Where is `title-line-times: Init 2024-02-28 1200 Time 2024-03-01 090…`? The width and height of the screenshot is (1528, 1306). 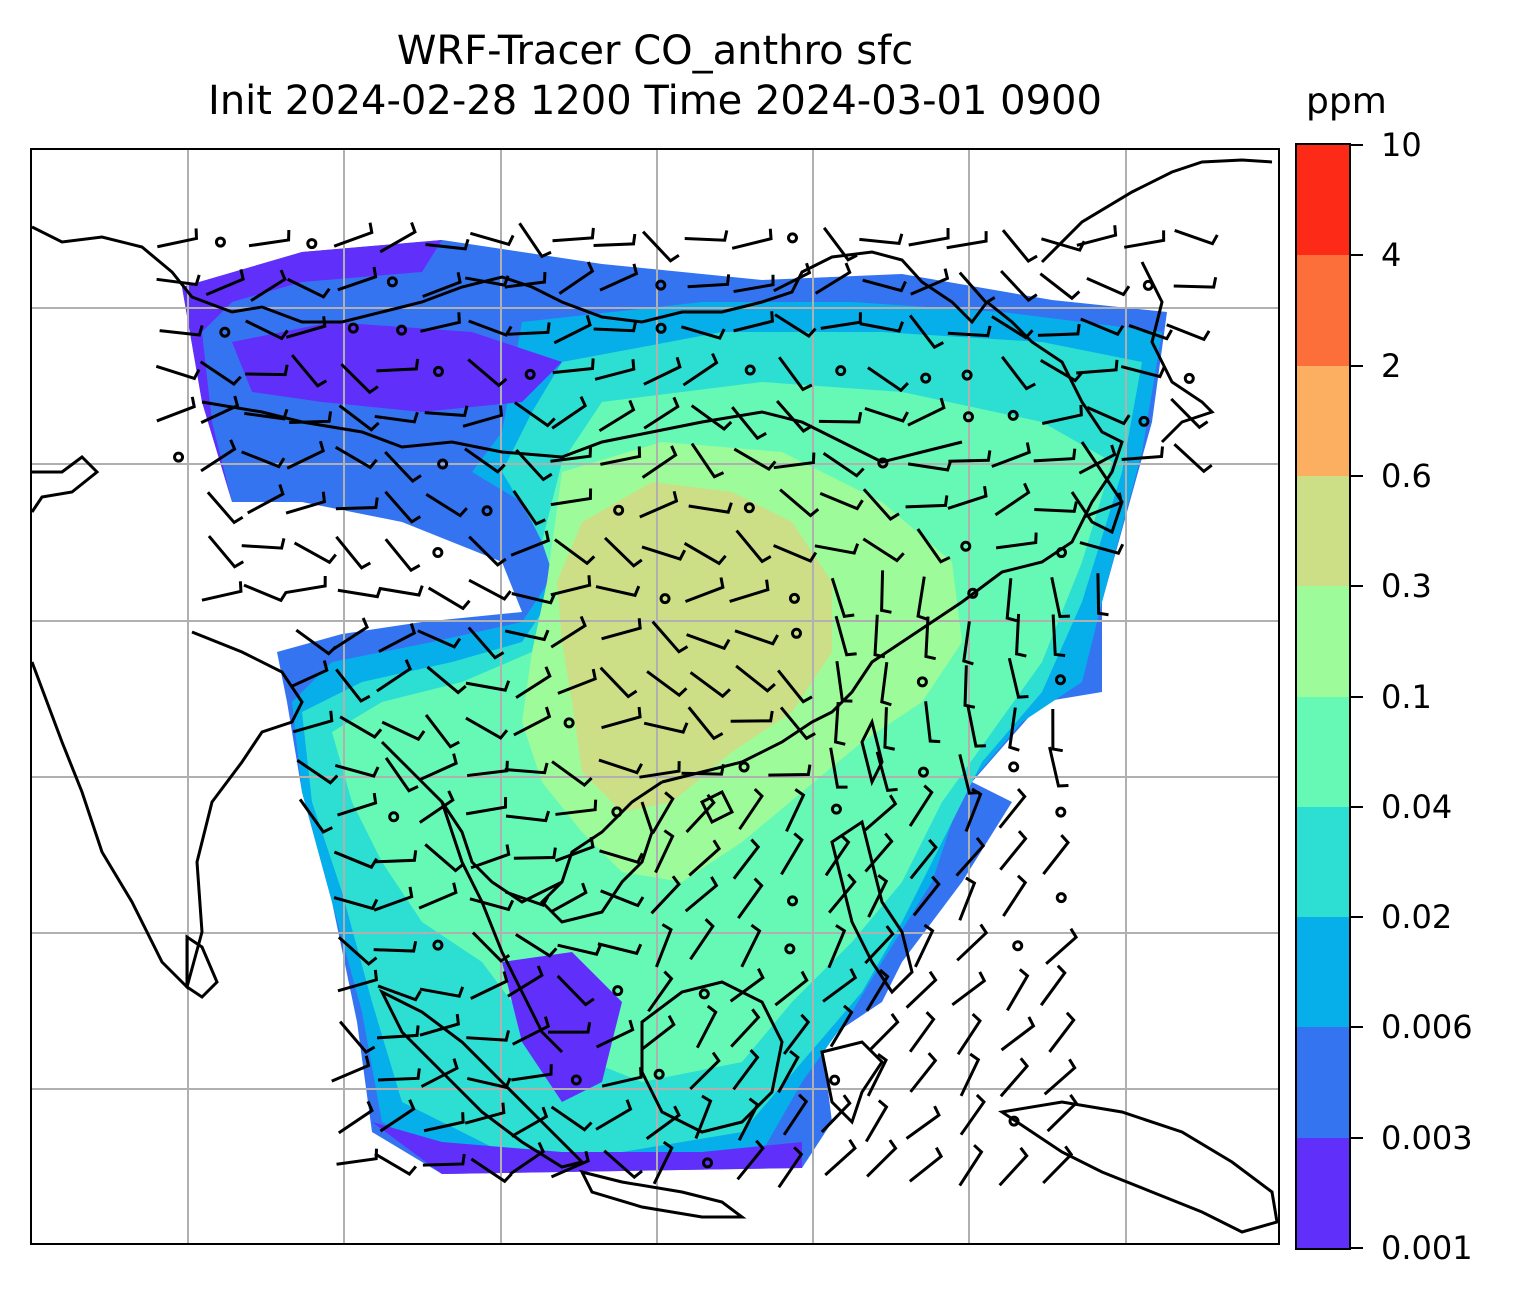 title-line-times: Init 2024-02-28 1200 Time 2024-03-01 090… is located at coordinates (655, 101).